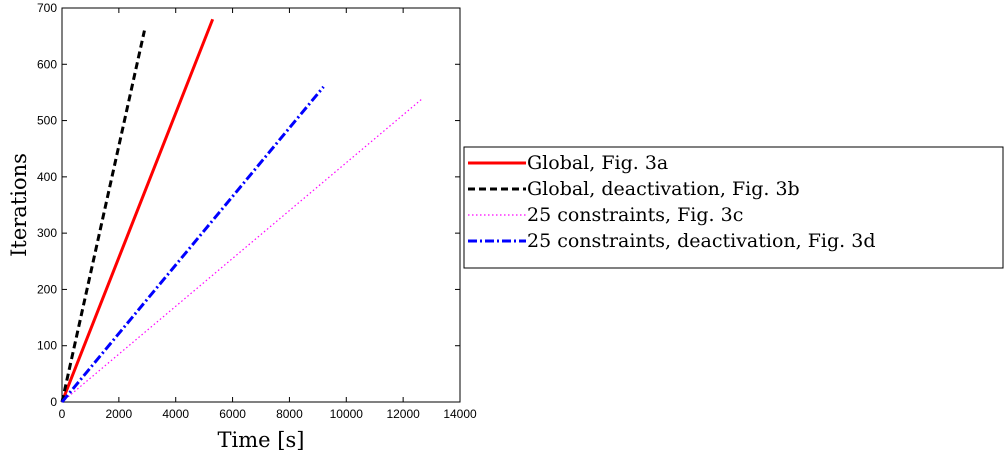 This screenshot has height=457, width=1006. What do you see at coordinates (47, 8) in the screenshot?
I see `y-tick-label: 700` at bounding box center [47, 8].